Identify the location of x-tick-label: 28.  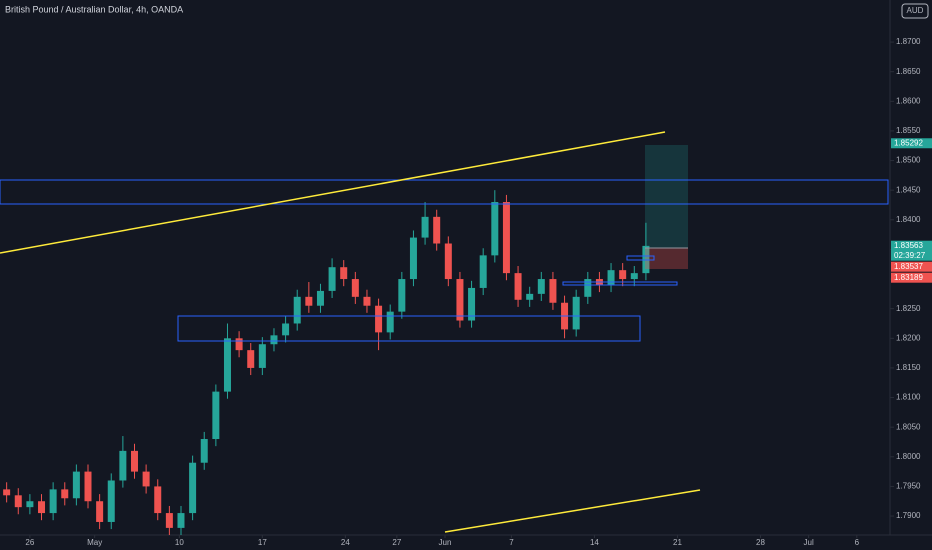
(760, 542).